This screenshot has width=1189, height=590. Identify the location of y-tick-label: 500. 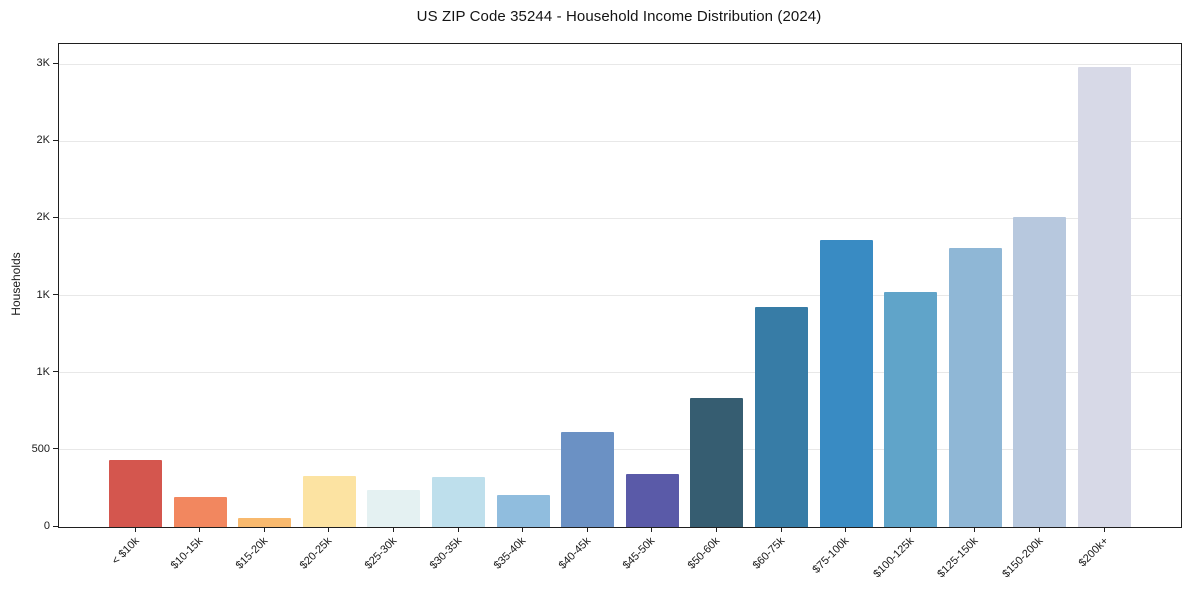
(40, 448).